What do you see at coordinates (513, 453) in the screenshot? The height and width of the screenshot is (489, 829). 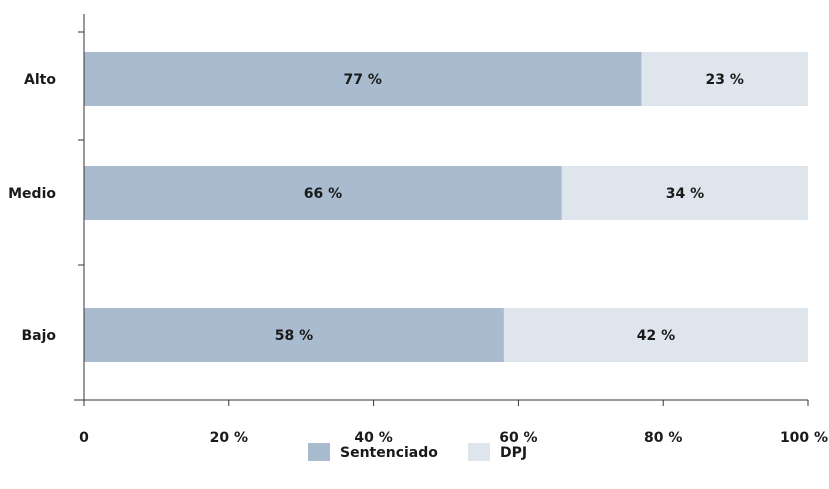 I see `legend-label-dpj: DPJ` at bounding box center [513, 453].